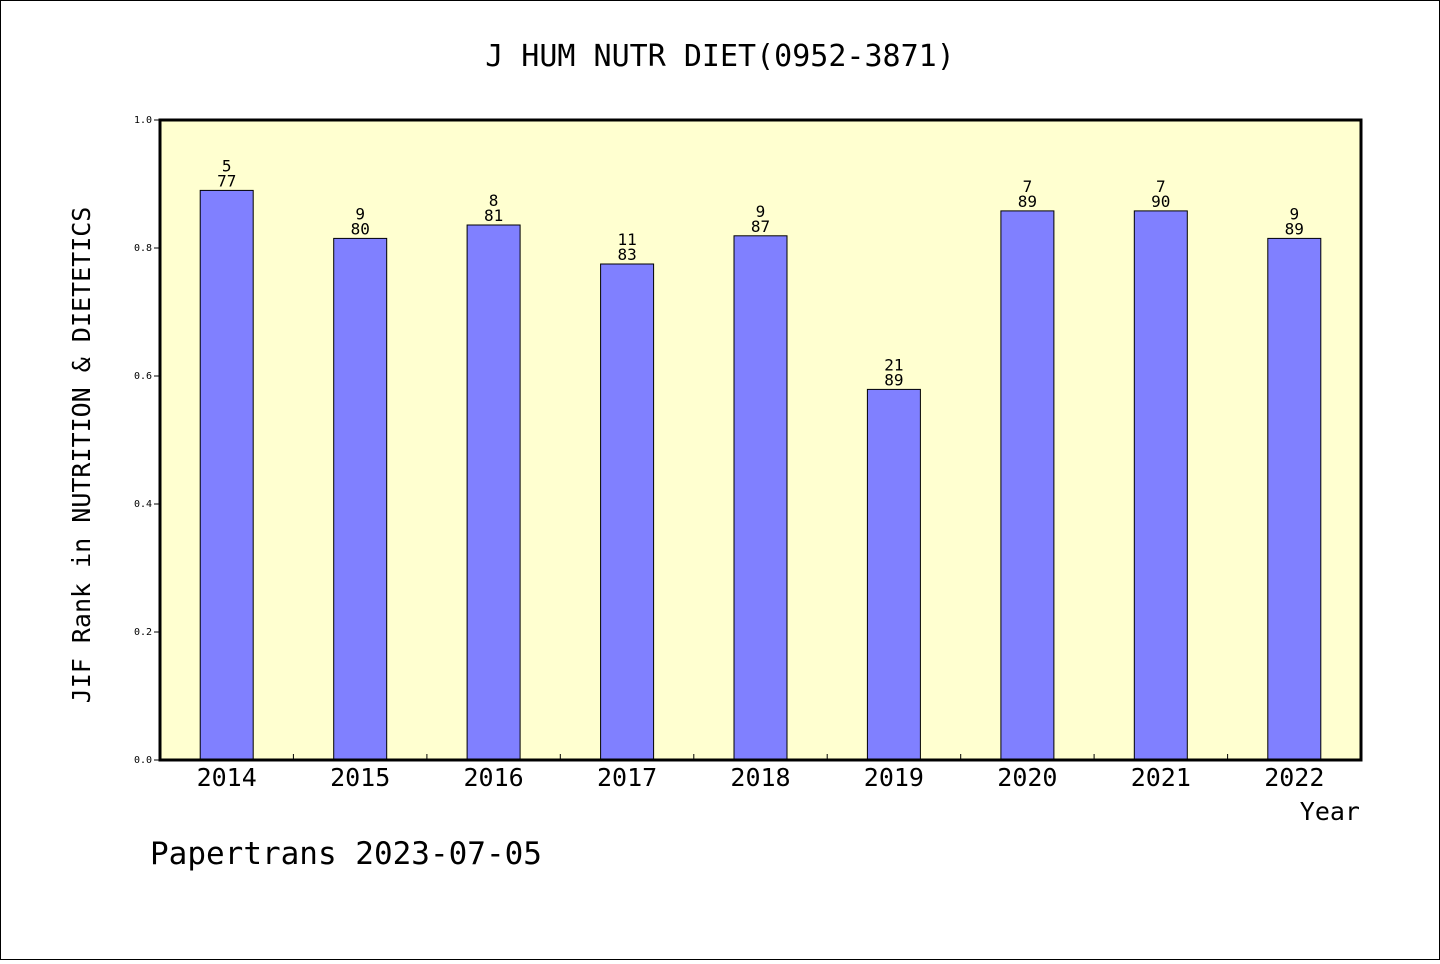 Image resolution: width=1440 pixels, height=964 pixels. I want to click on bar-2020, so click(1027, 485).